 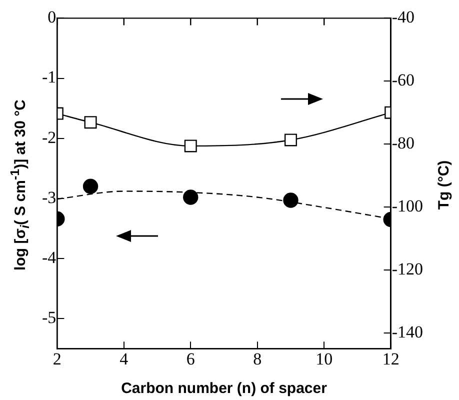 I want to click on y2-tick-label: -40, so click(x=403, y=17).